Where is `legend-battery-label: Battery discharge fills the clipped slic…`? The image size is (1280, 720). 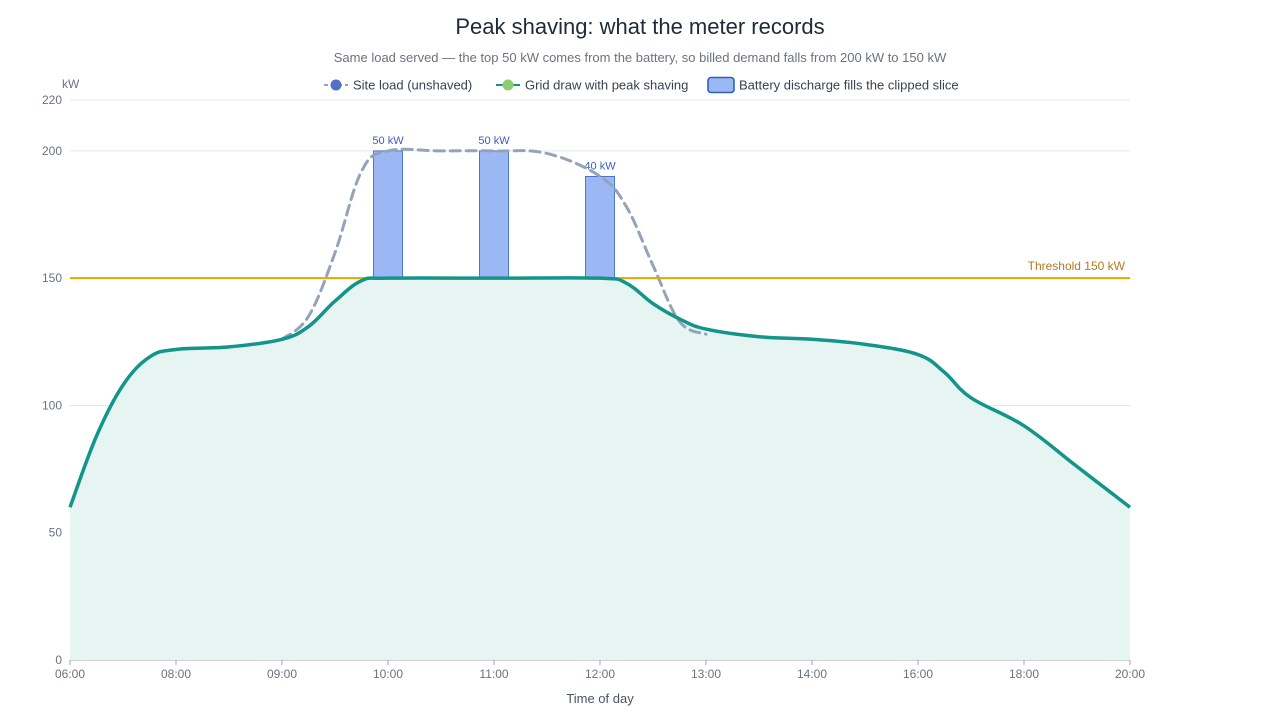 legend-battery-label: Battery discharge fills the clipped slic… is located at coordinates (849, 85).